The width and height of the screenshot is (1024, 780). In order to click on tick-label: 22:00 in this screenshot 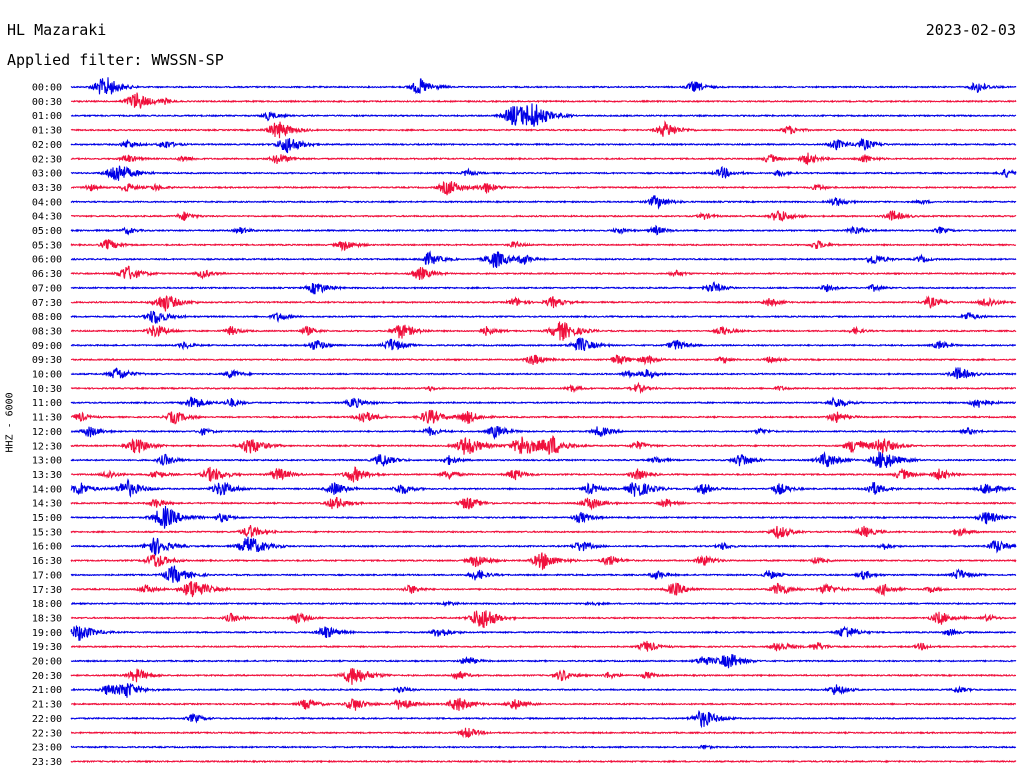, I will do `click(47, 719)`.